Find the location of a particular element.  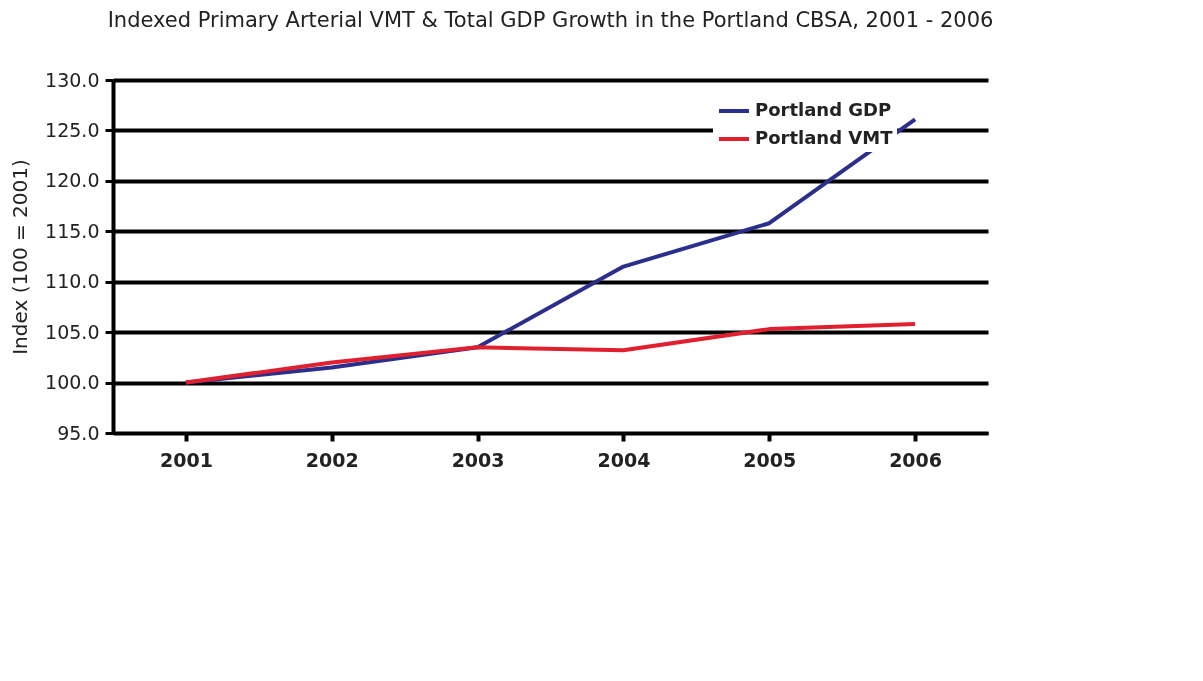

x-tick-label: 2005 is located at coordinates (770, 459).